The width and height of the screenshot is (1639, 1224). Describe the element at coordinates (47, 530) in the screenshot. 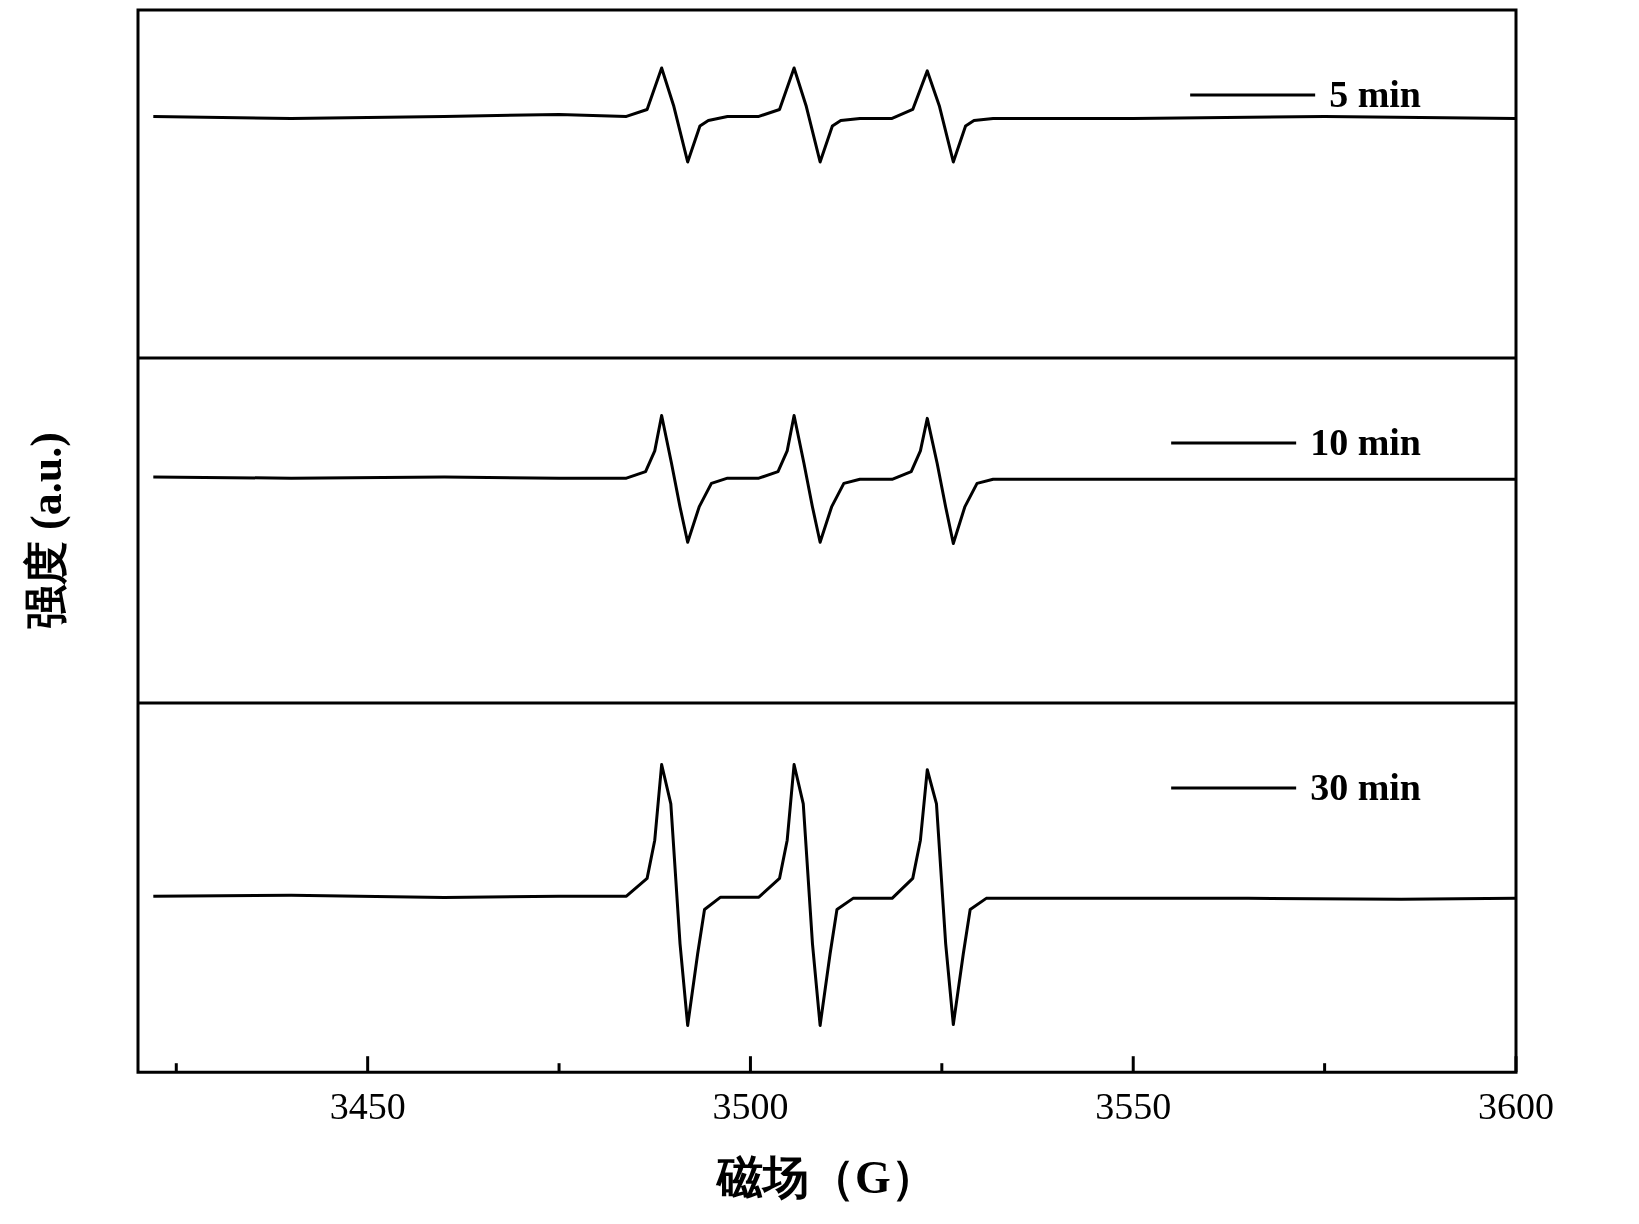

I see `y-axis-title: 强度 (a.u.)` at that location.